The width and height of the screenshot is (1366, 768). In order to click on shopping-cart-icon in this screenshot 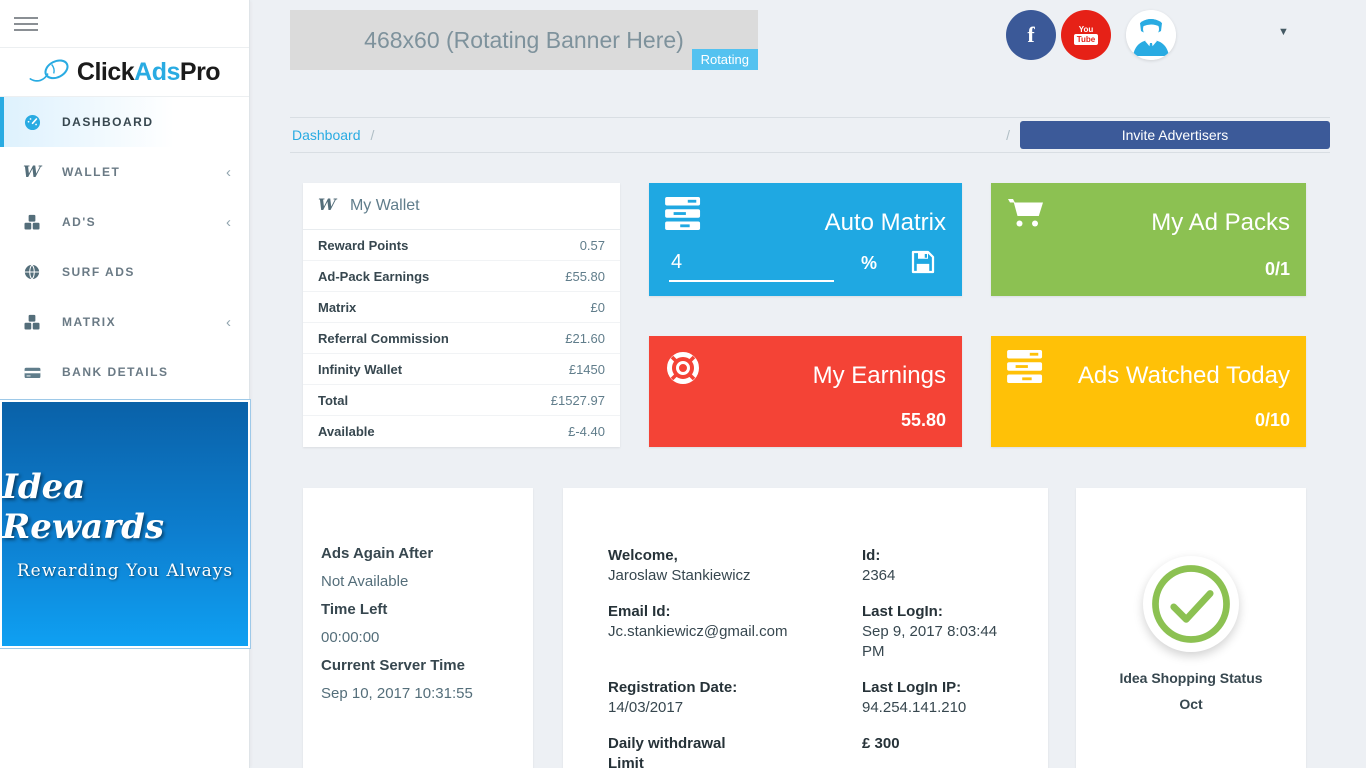, I will do `click(1026, 216)`.